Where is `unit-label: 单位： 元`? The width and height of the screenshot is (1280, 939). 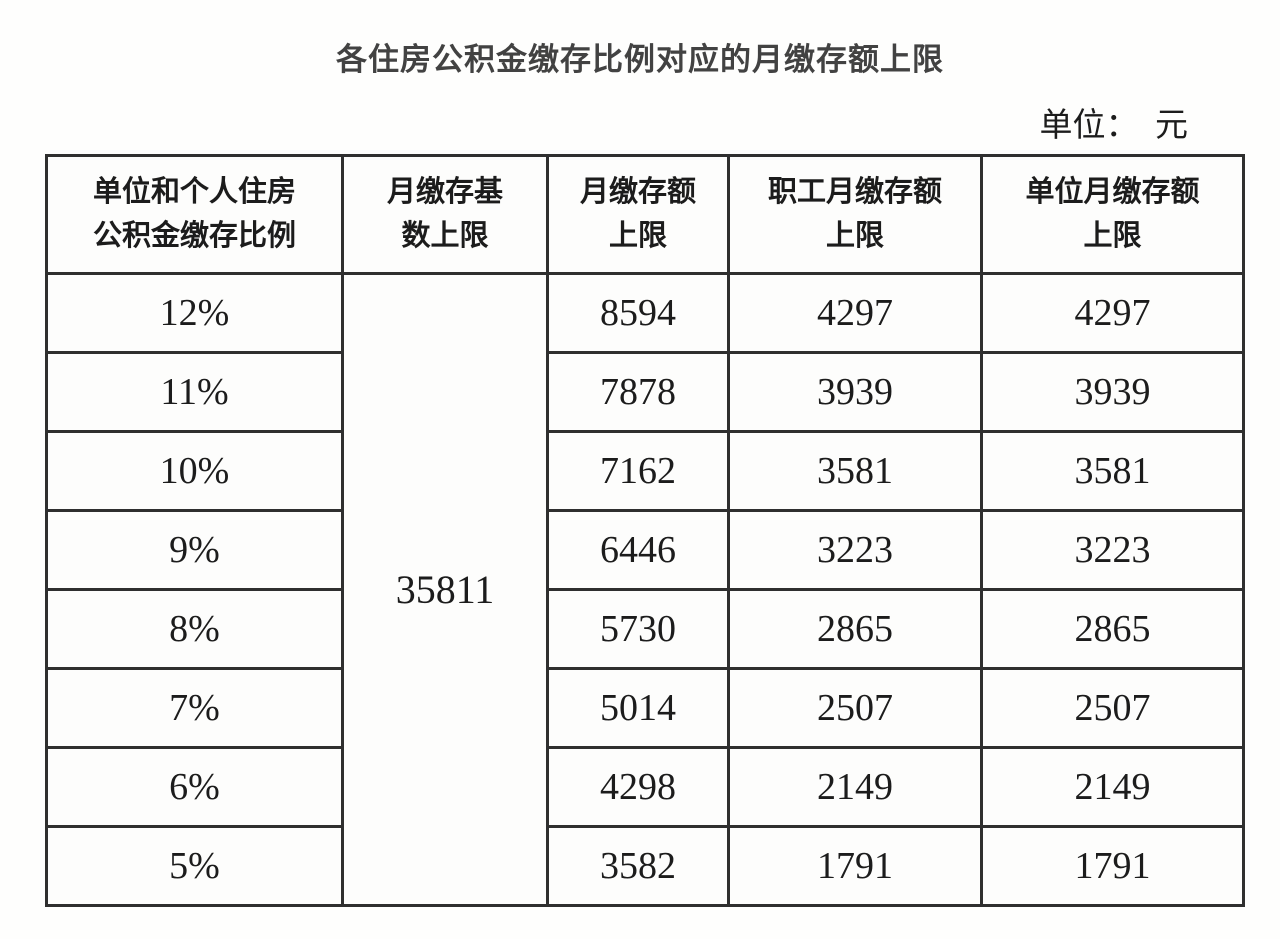
unit-label: 单位： 元 is located at coordinates (1114, 126).